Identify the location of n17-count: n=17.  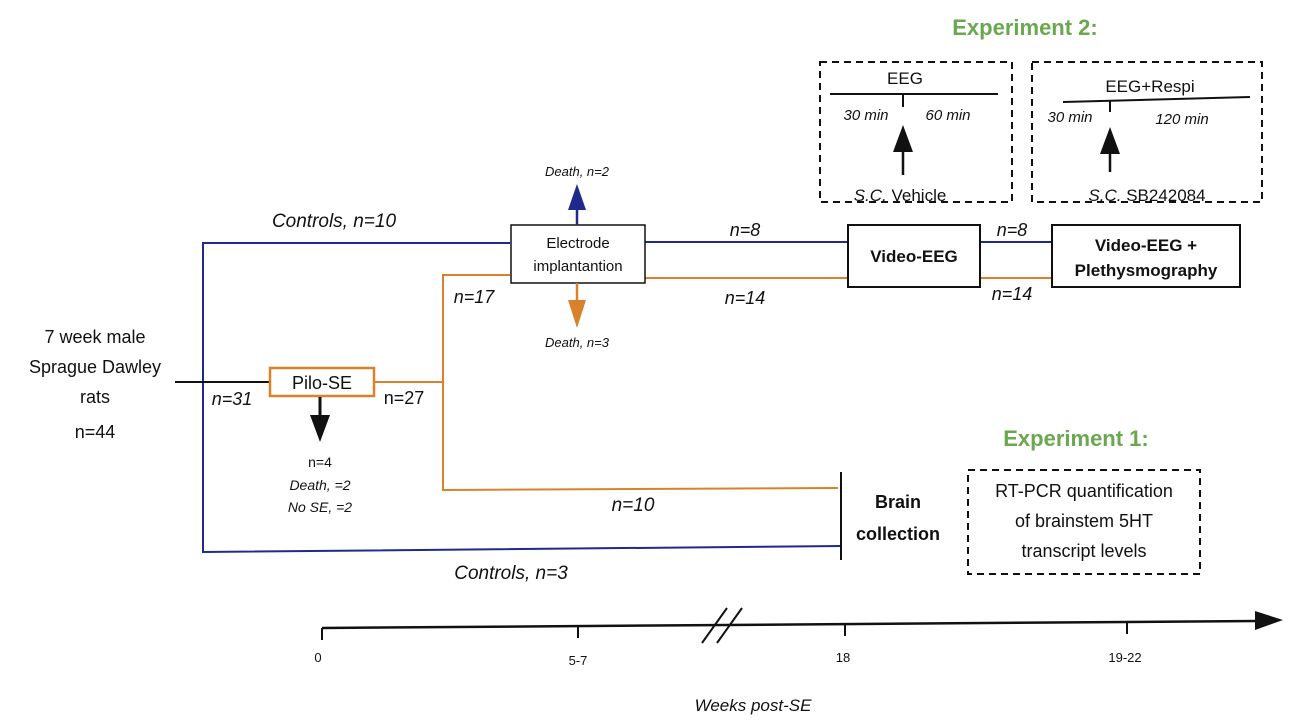
(475, 297).